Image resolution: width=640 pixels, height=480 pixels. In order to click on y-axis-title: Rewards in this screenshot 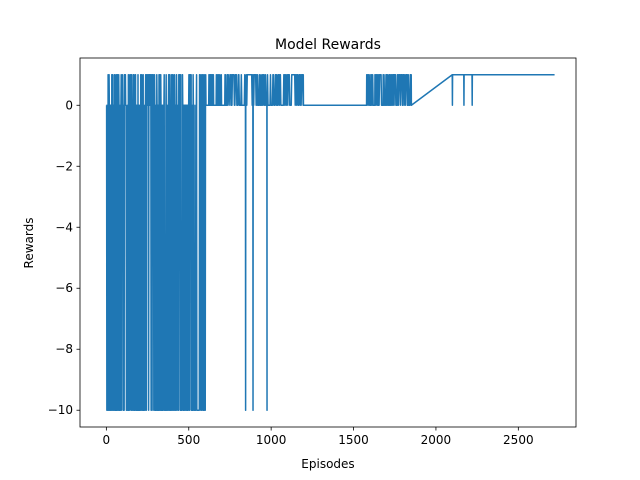, I will do `click(29, 243)`.